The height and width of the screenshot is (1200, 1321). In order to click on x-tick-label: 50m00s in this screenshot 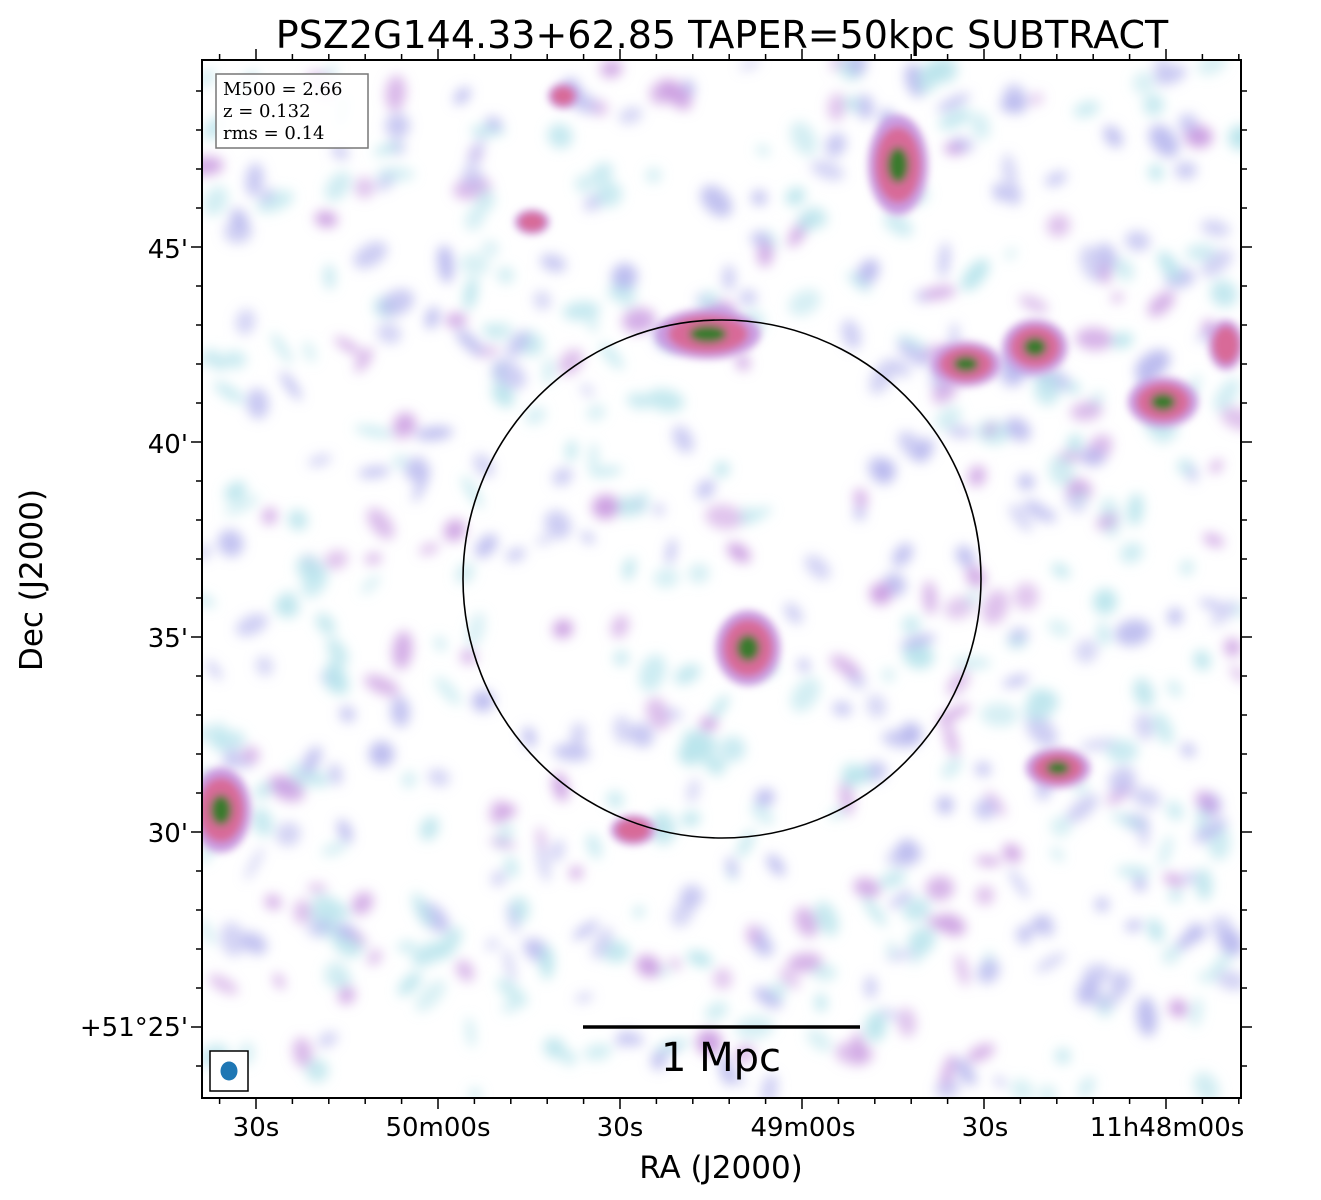, I will do `click(437, 1128)`.